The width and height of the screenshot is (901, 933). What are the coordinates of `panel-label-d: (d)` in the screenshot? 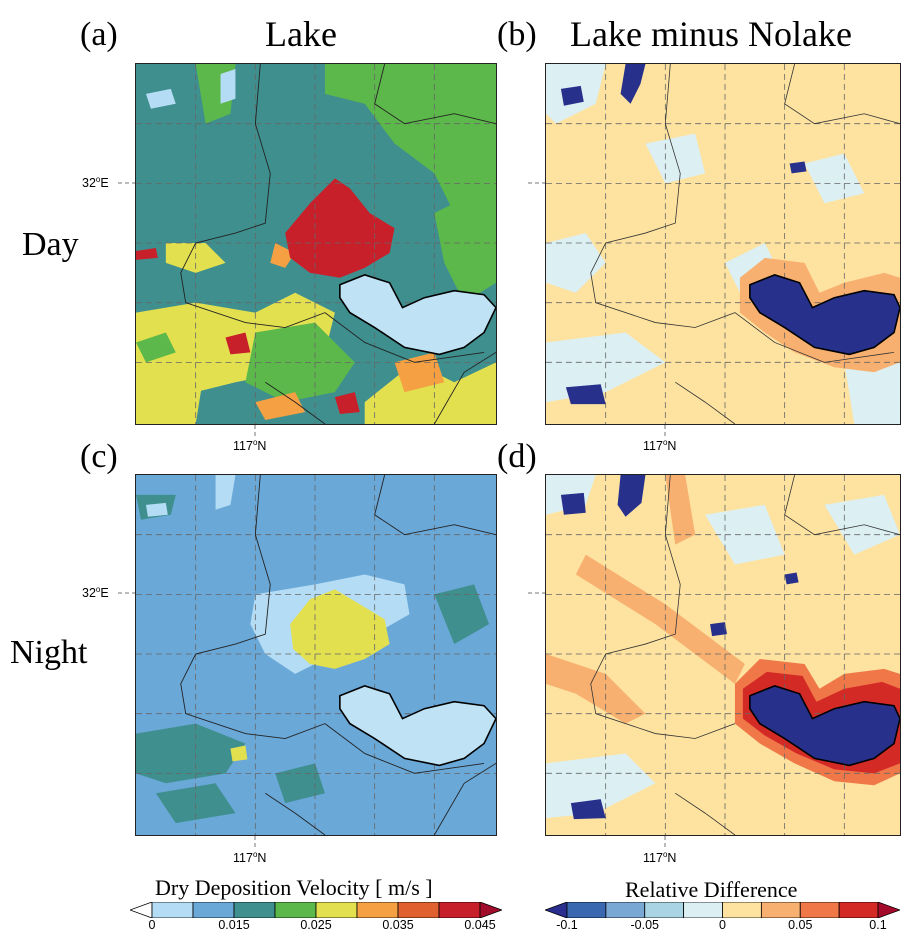 It's located at (517, 456).